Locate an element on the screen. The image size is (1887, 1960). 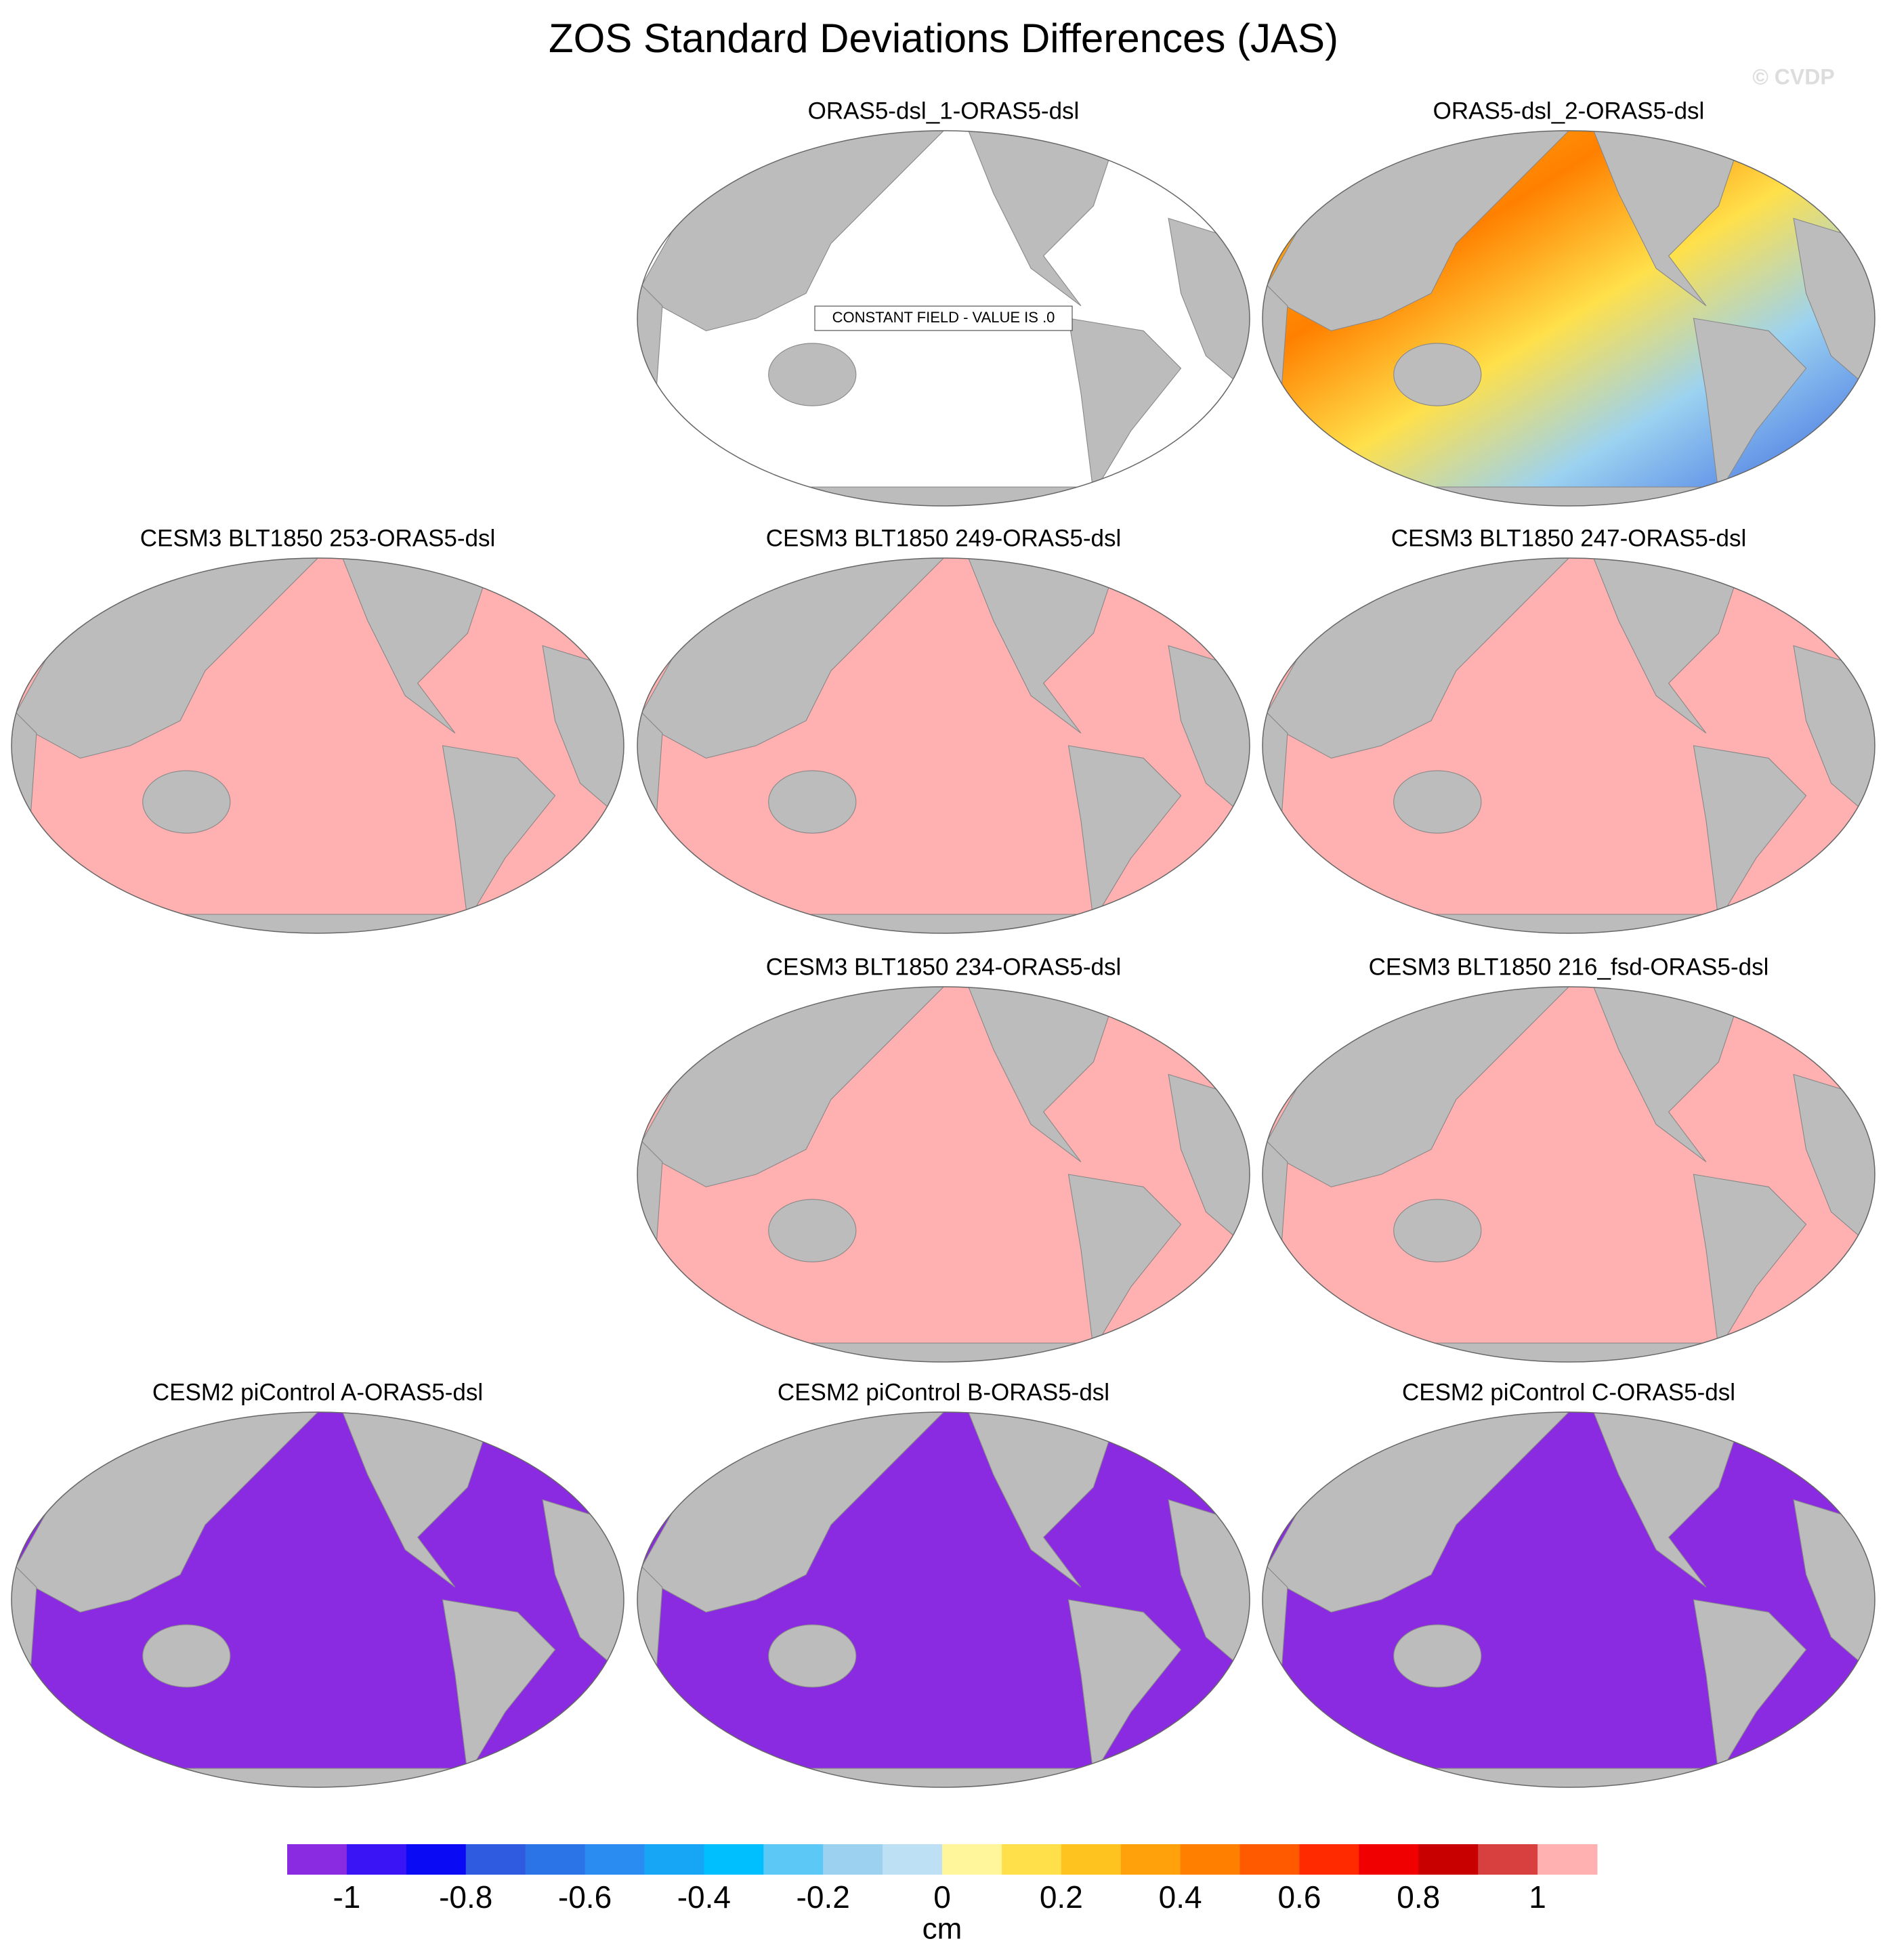
colorbar-tick-label: 1 is located at coordinates (1538, 1897).